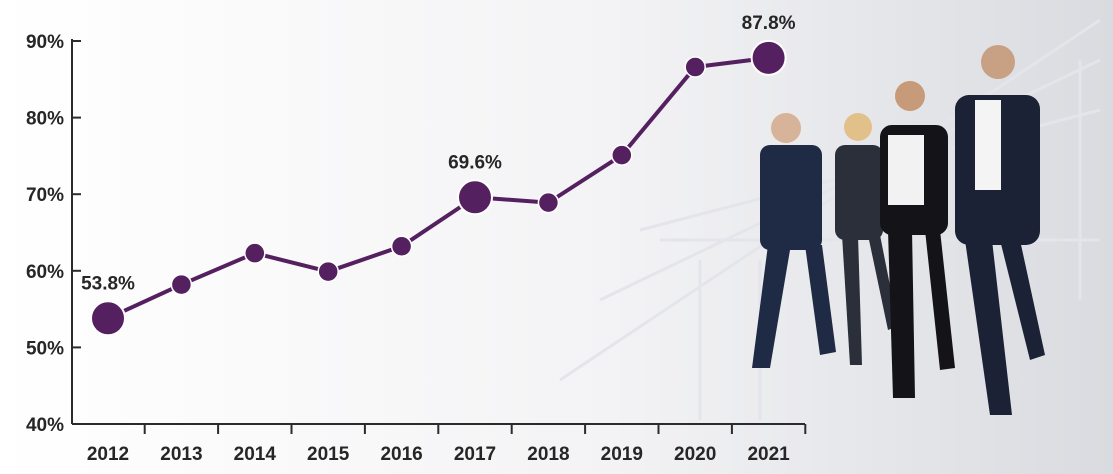  I want to click on x-tick-label: 2014, so click(255, 454).